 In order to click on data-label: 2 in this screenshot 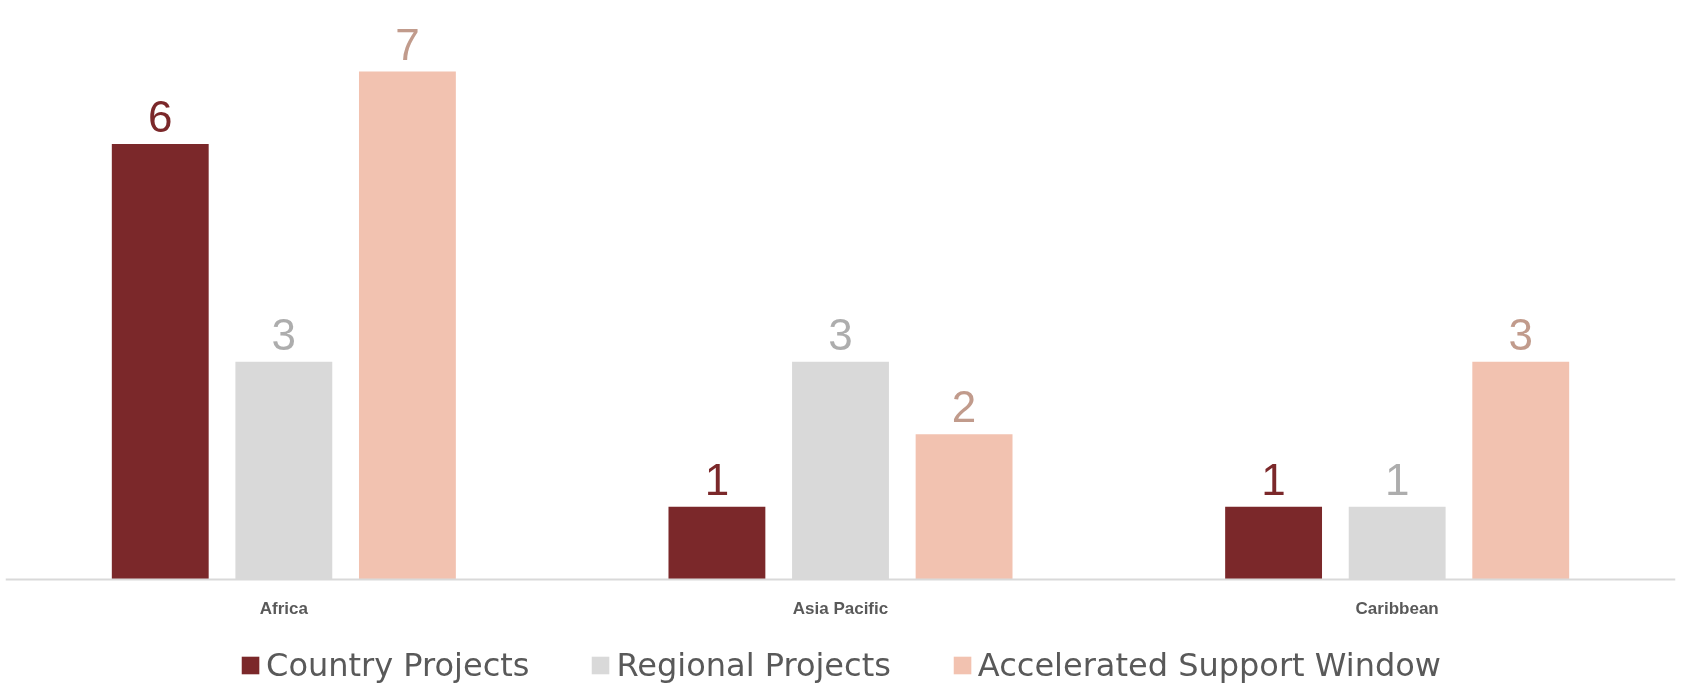, I will do `click(964, 407)`.